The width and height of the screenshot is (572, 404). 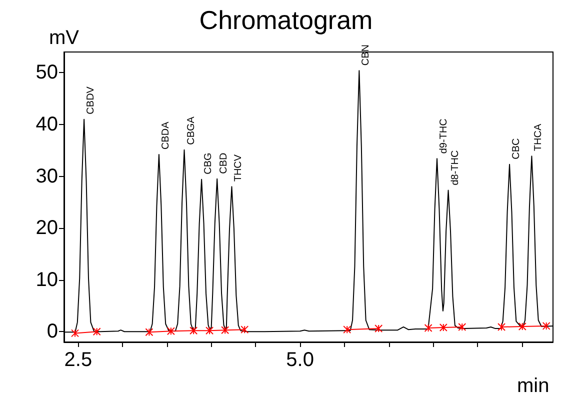 What do you see at coordinates (166, 135) in the screenshot?
I see `annotation: CBDA` at bounding box center [166, 135].